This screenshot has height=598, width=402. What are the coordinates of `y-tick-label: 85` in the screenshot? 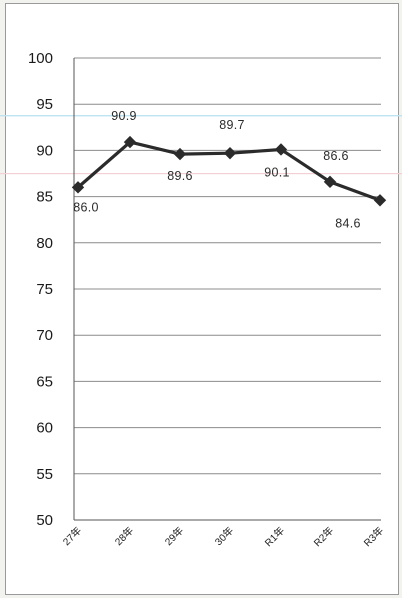 It's located at (44, 197).